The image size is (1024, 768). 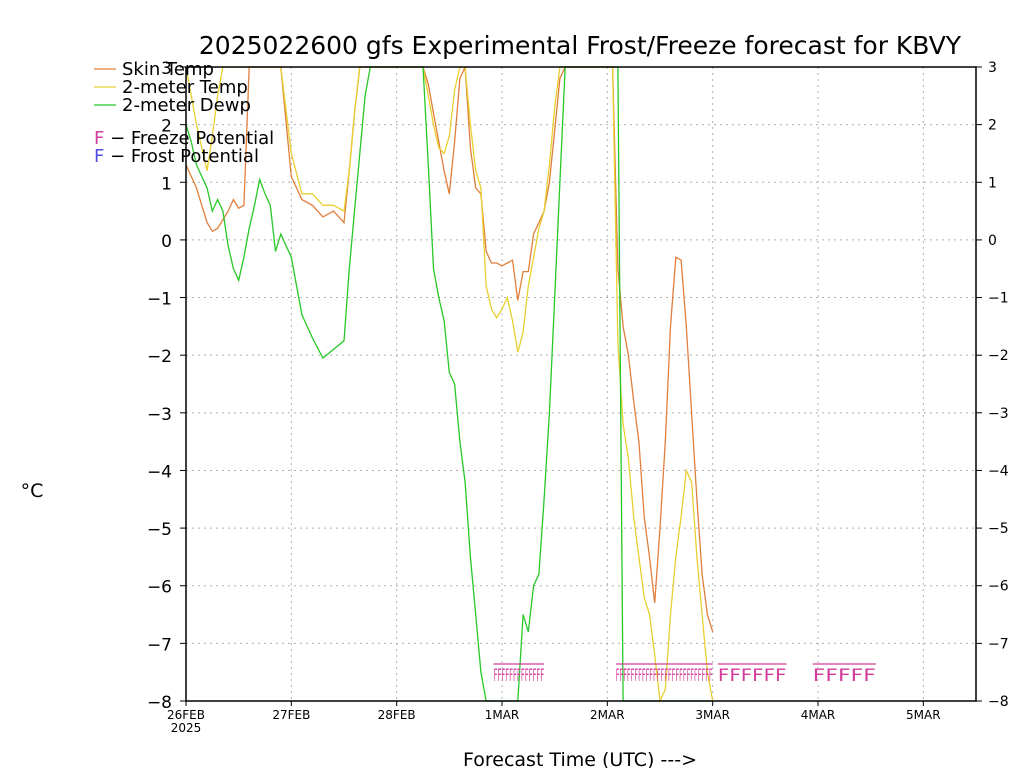 I want to click on y-tick-label-right: 0, so click(x=992, y=241).